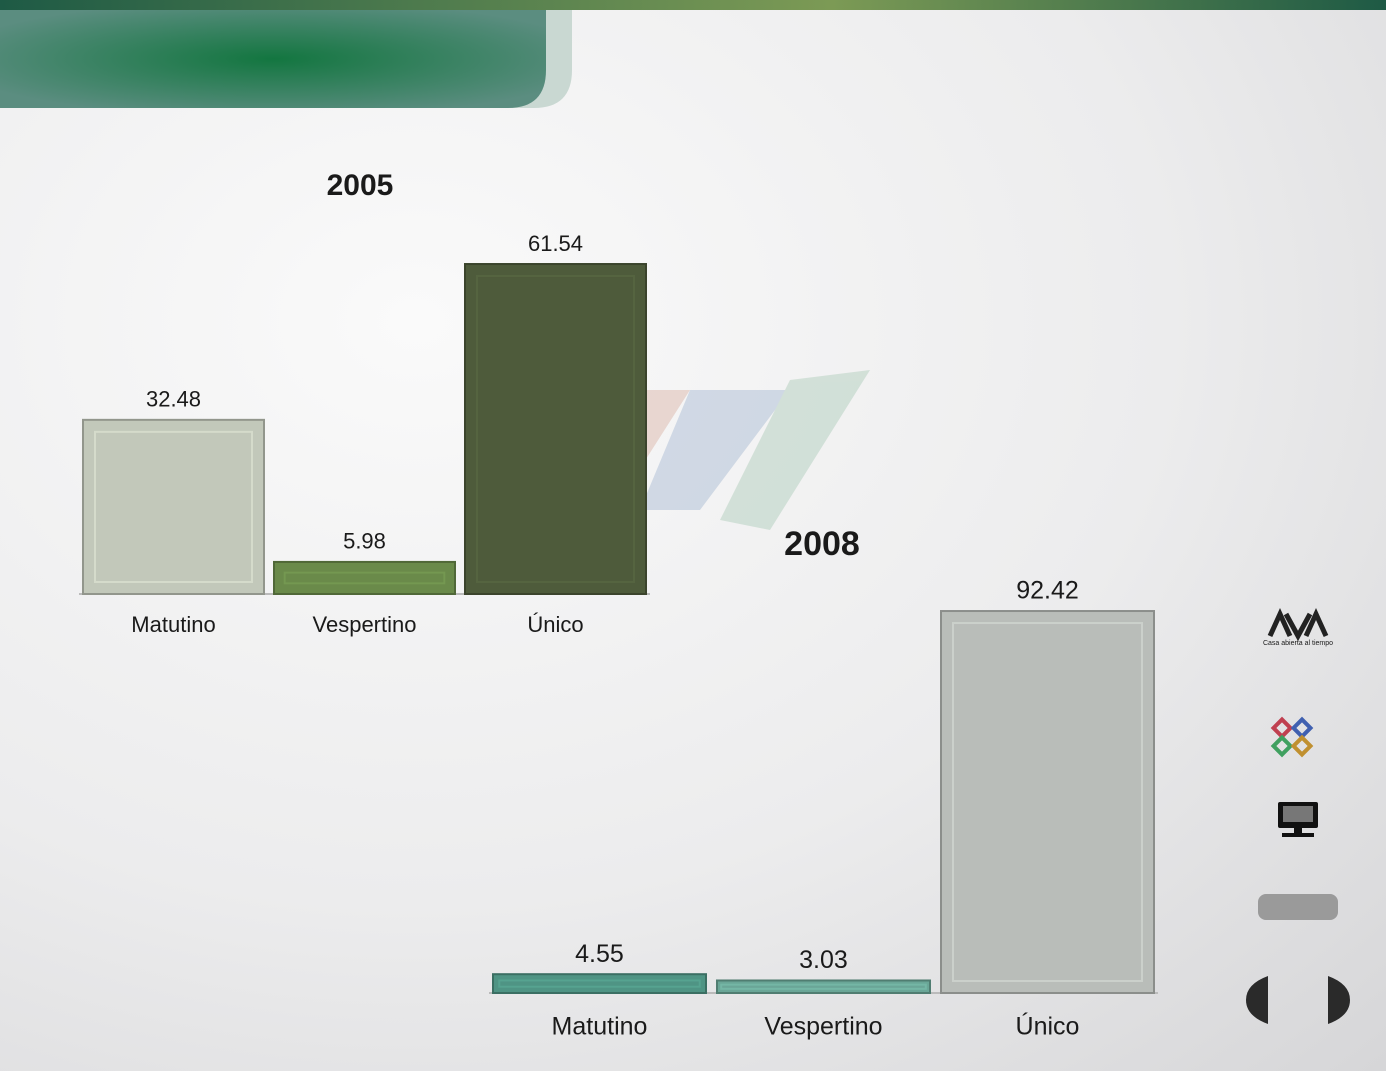 The height and width of the screenshot is (1071, 1386). I want to click on value-label: 32.48, so click(173, 399).